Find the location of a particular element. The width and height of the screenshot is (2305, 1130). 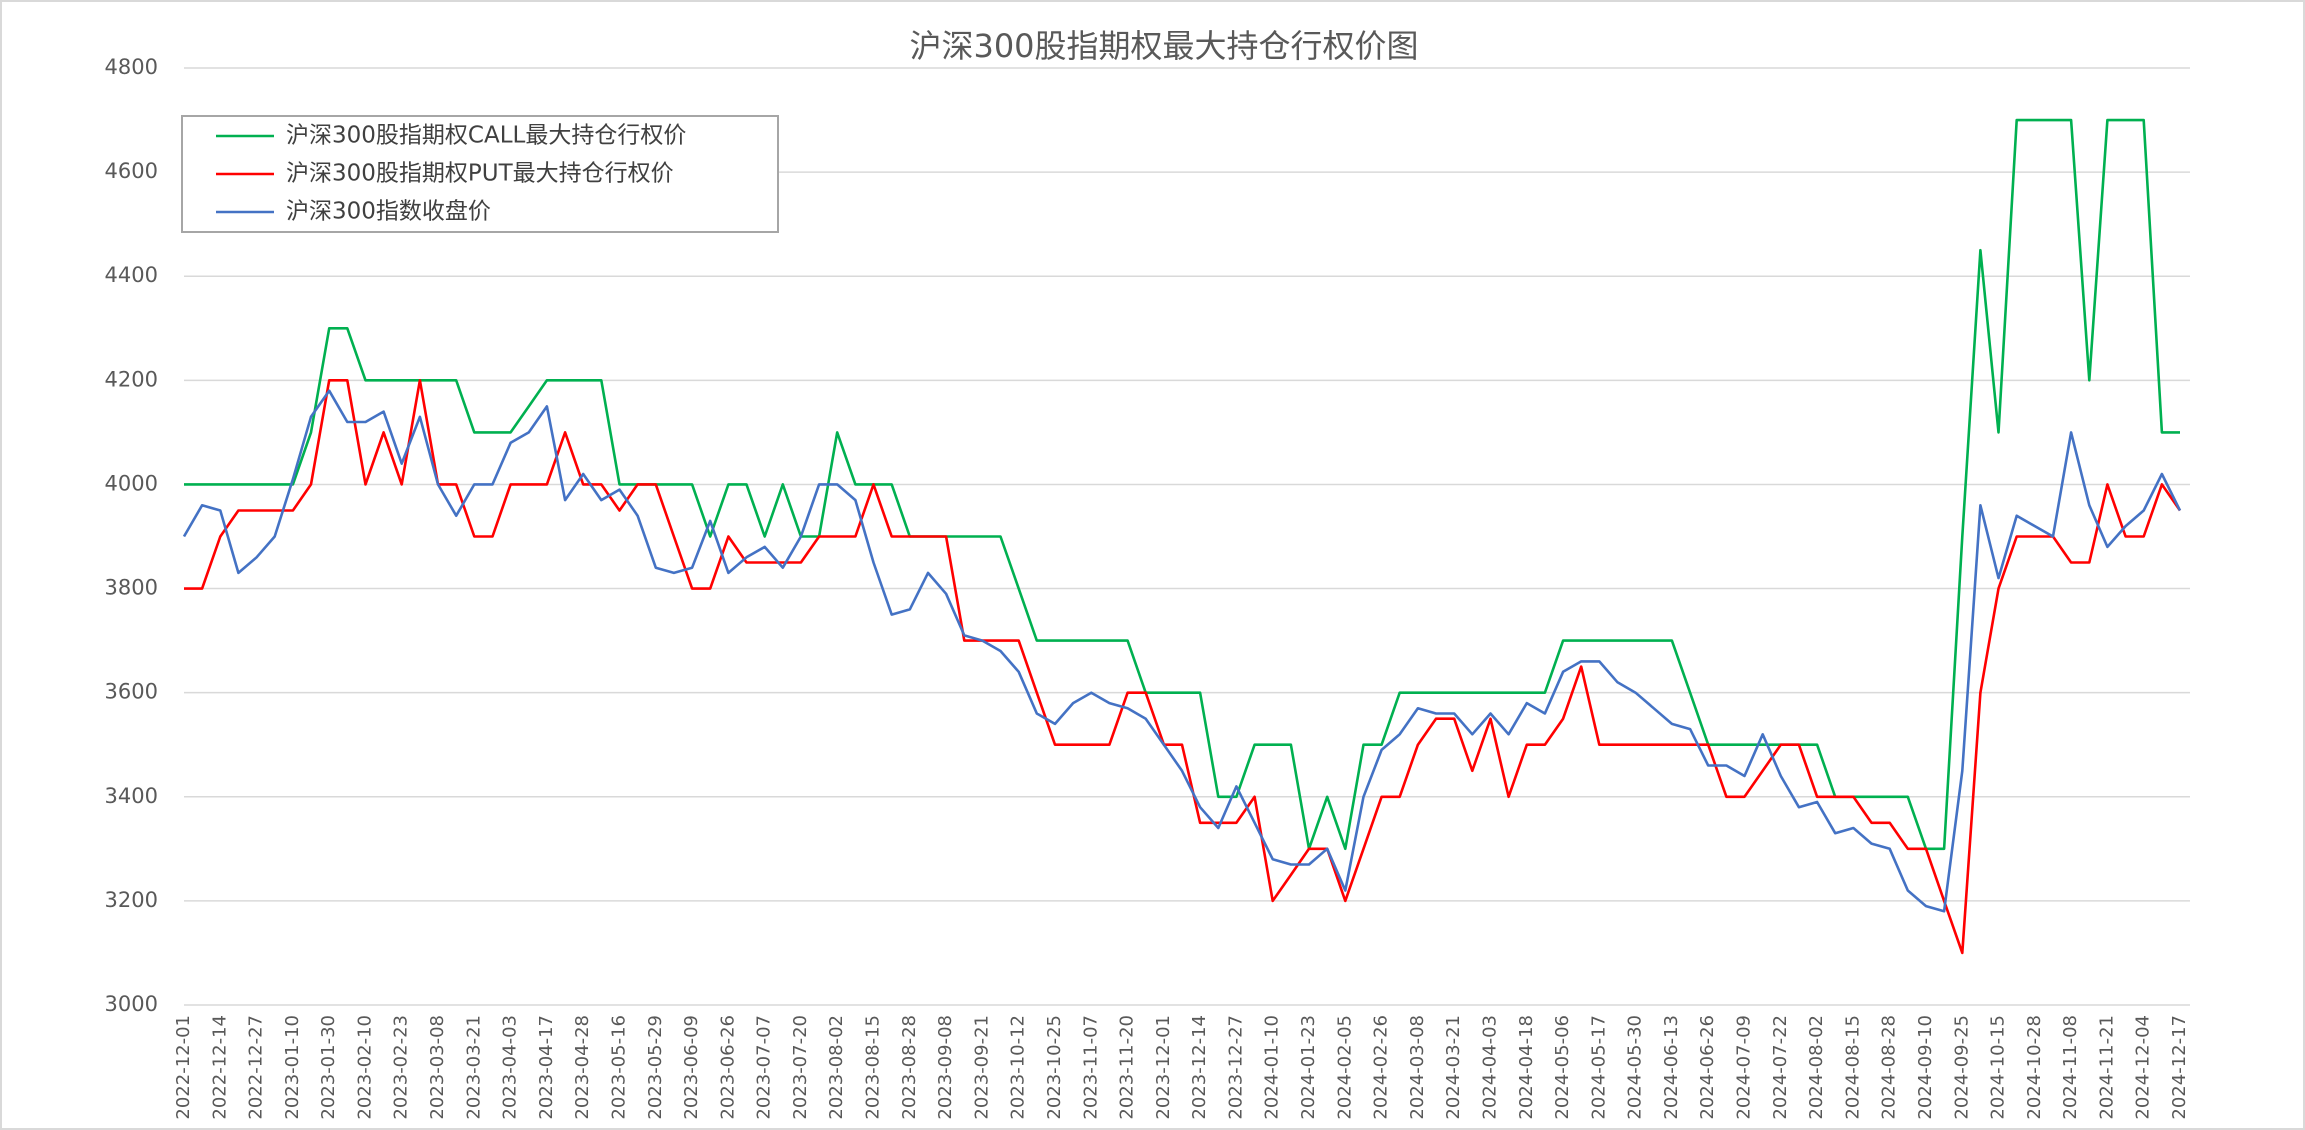

x-tick-label: 2023-07-20 is located at coordinates (800, 1067).